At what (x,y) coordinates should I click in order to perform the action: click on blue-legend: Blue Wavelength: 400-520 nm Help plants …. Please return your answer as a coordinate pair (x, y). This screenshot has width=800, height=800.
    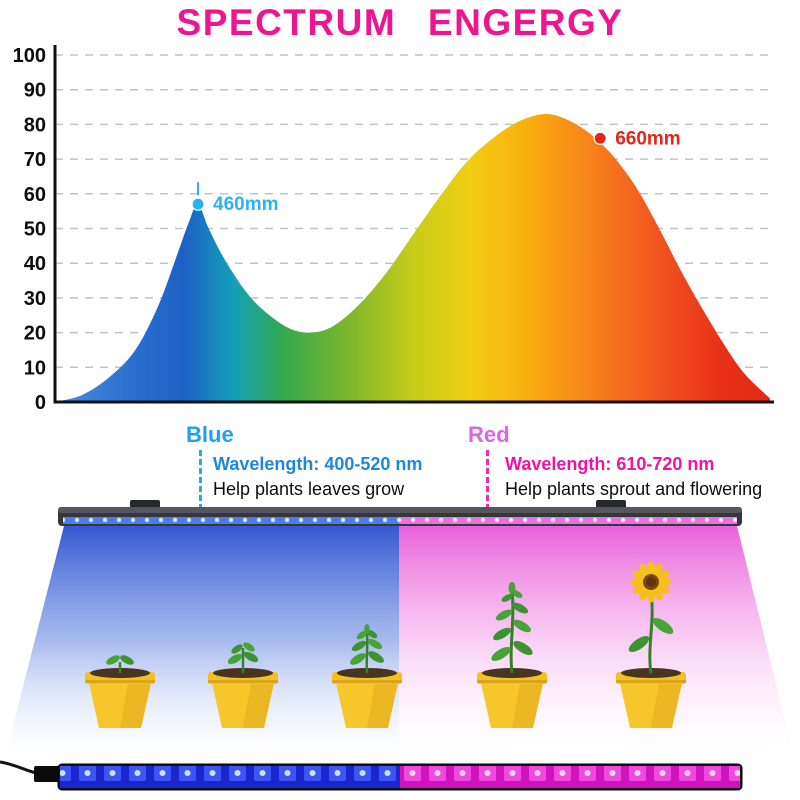
    Looking at the image, I should click on (351, 461).